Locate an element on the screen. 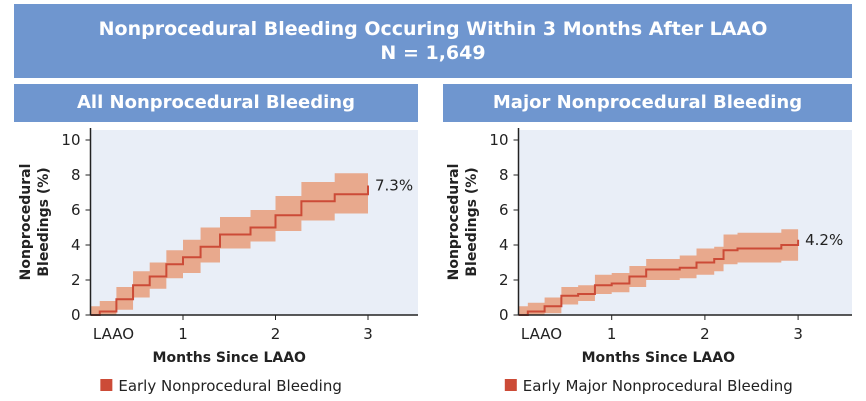  panel-title-all: All Nonprocedural Bleeding is located at coordinates (216, 103).